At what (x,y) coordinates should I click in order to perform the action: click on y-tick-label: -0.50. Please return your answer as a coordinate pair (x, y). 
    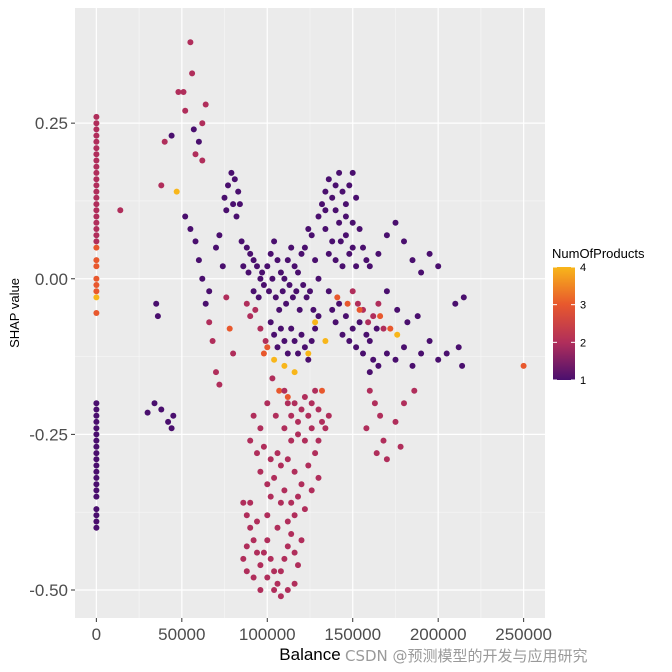
    Looking at the image, I should click on (48, 590).